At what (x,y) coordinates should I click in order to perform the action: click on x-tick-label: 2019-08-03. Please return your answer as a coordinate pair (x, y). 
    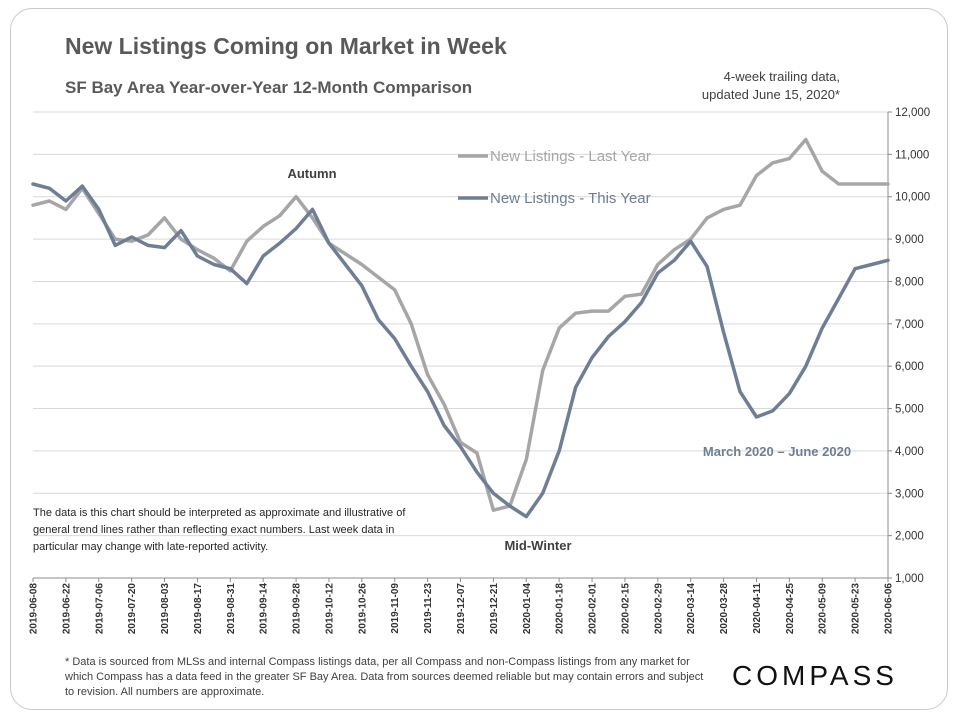
    Looking at the image, I should click on (165, 609).